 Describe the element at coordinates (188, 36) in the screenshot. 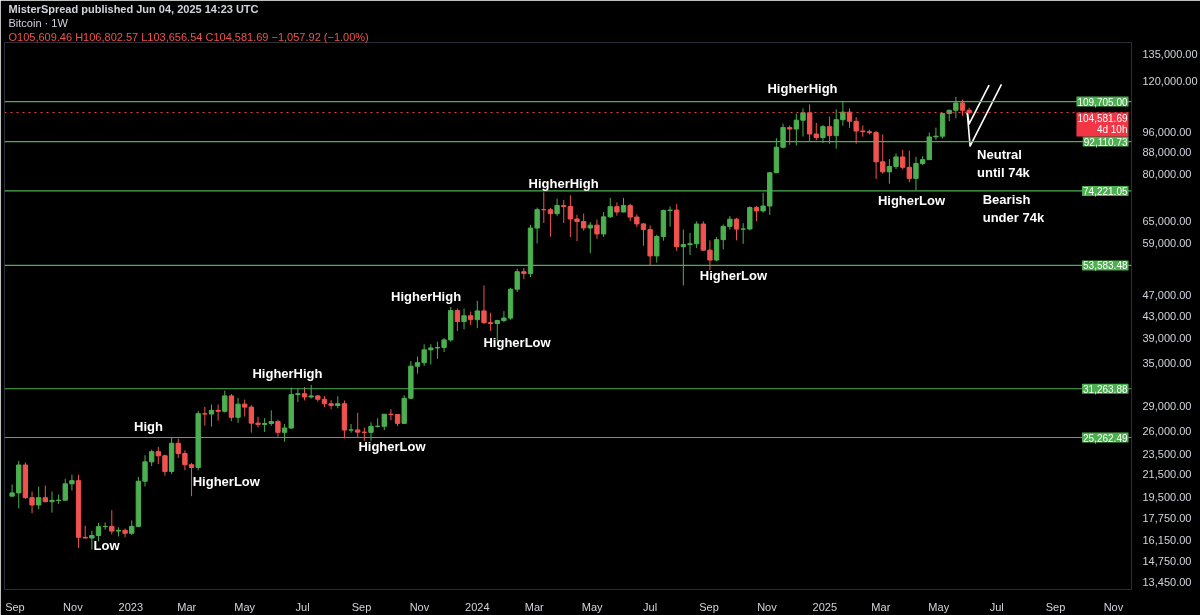

I see `chart-subtitle: O105,609.46 H106,802.57 L103,656.54 C104,581.69 −1,057.92 (−1.00%)` at that location.